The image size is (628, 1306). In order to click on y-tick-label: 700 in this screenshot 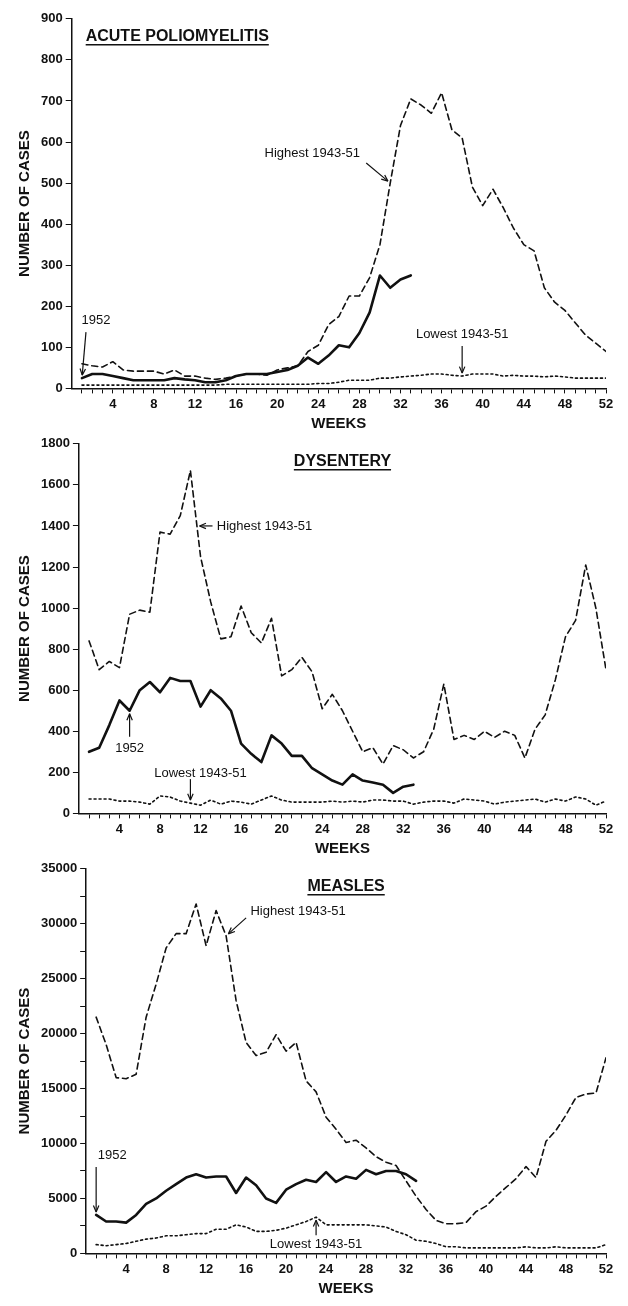, I will do `click(51, 100)`.